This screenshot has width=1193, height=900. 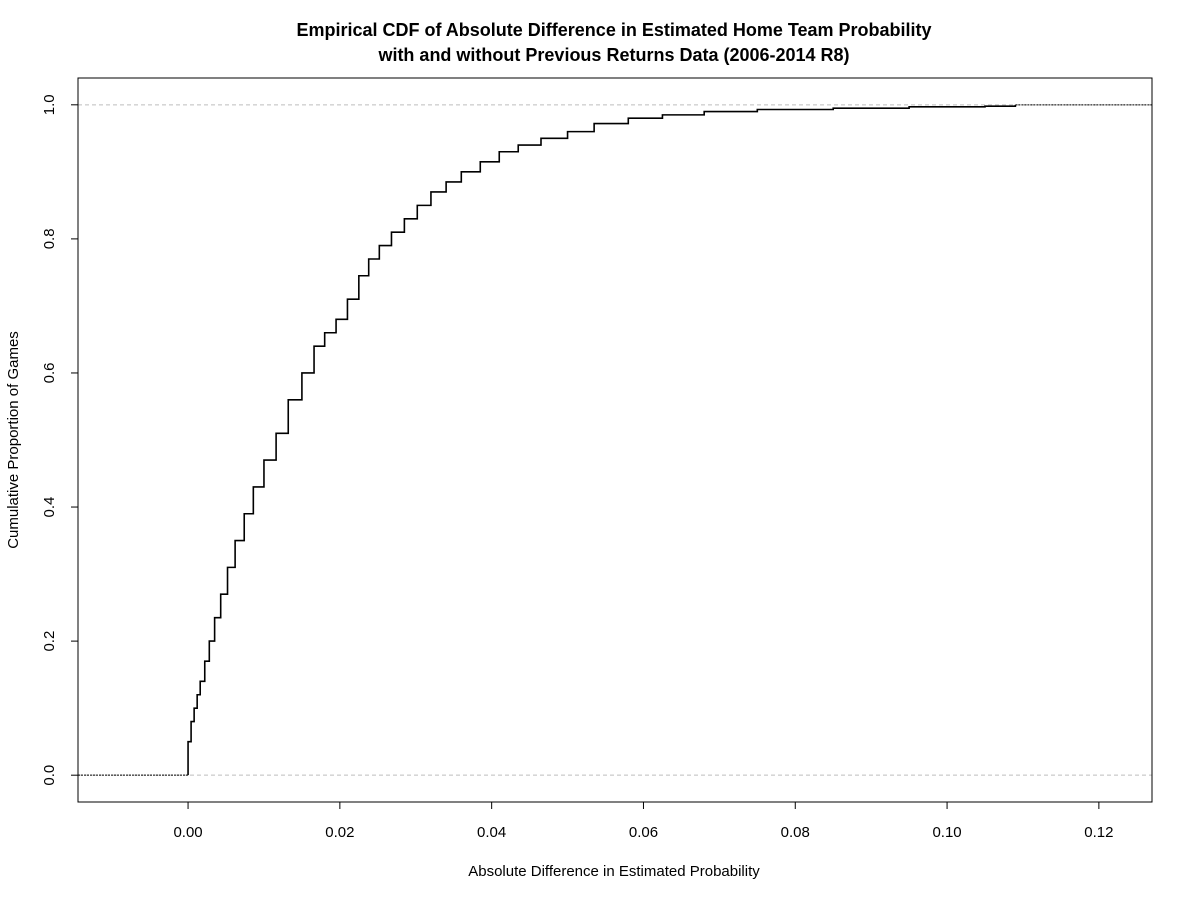 What do you see at coordinates (491, 832) in the screenshot?
I see `x-tick-label: 0.04` at bounding box center [491, 832].